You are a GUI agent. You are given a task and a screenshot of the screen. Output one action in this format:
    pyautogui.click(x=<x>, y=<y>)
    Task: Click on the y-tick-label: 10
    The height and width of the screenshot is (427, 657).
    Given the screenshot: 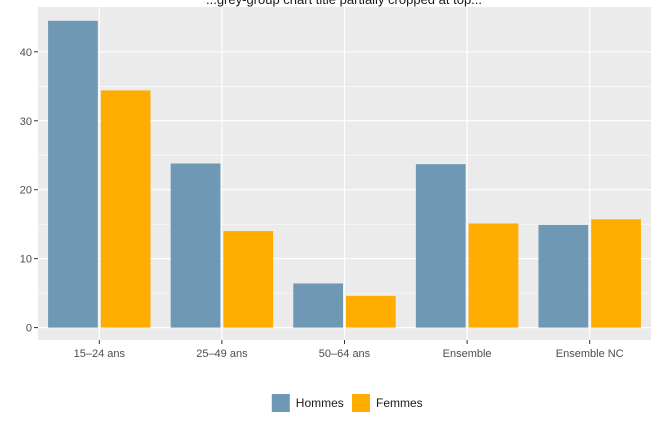 What is the action you would take?
    pyautogui.click(x=26, y=260)
    